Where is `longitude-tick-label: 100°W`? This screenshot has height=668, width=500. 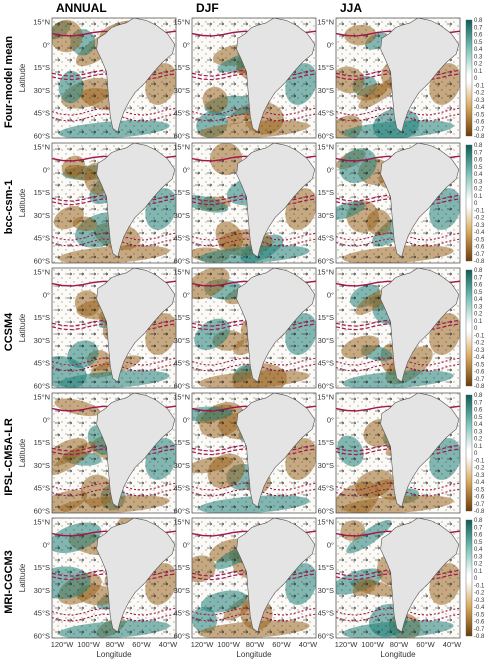
longitude-tick-label: 100°W is located at coordinates (229, 644).